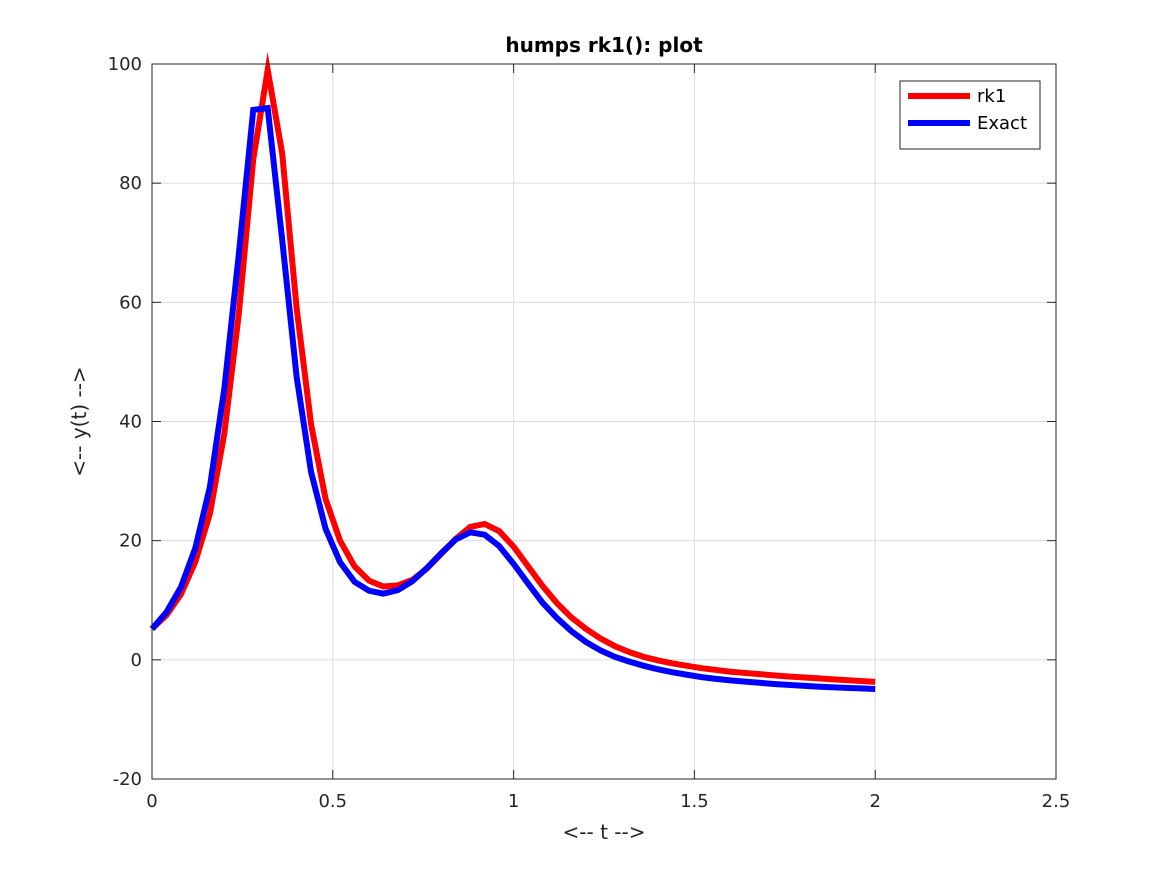 The height and width of the screenshot is (875, 1167). I want to click on x-tick-label: 0.5, so click(332, 801).